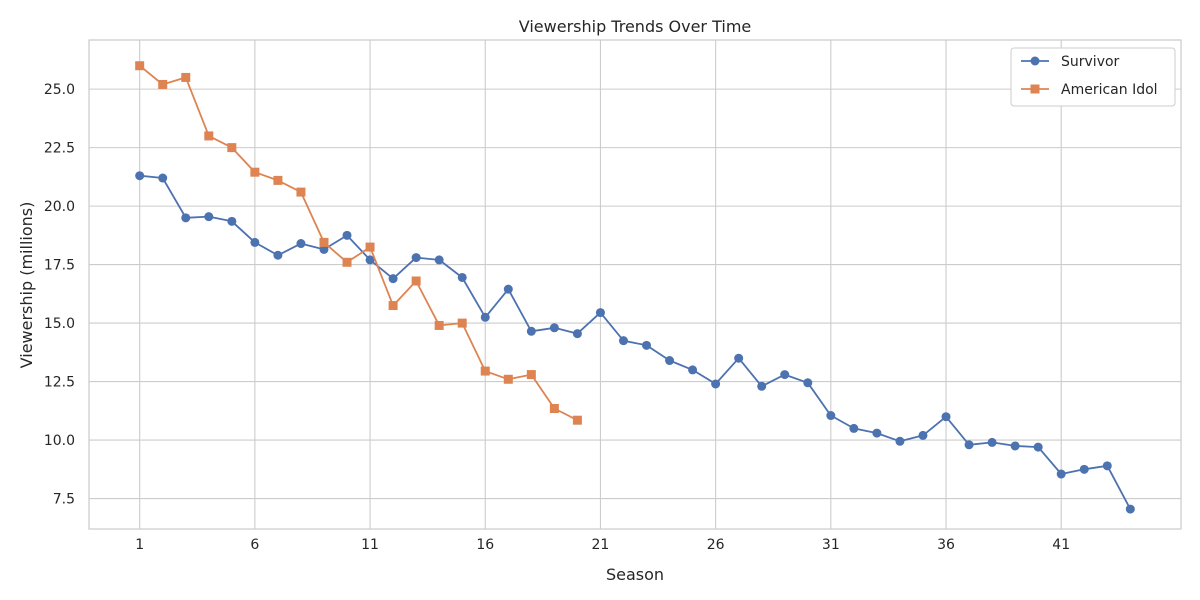  I want to click on y-tick-label: 15.0, so click(59, 324).